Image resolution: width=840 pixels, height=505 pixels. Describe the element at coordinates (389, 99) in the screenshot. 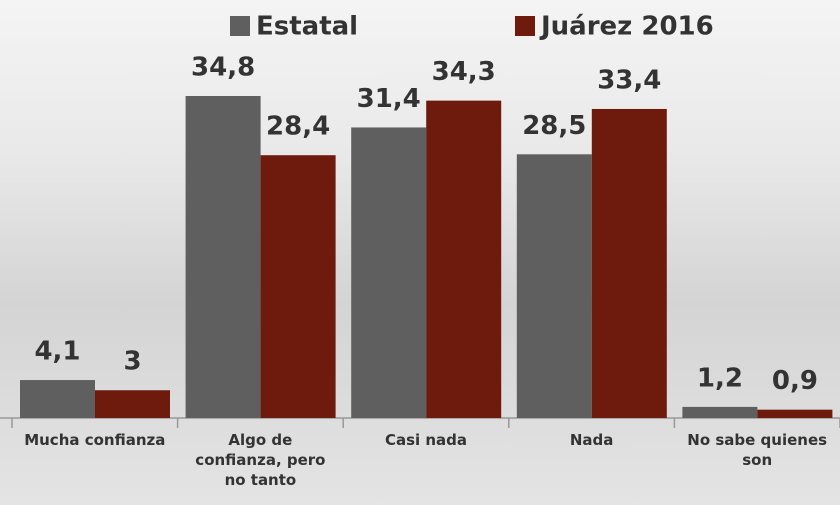

I see `value-label: 31,4` at that location.